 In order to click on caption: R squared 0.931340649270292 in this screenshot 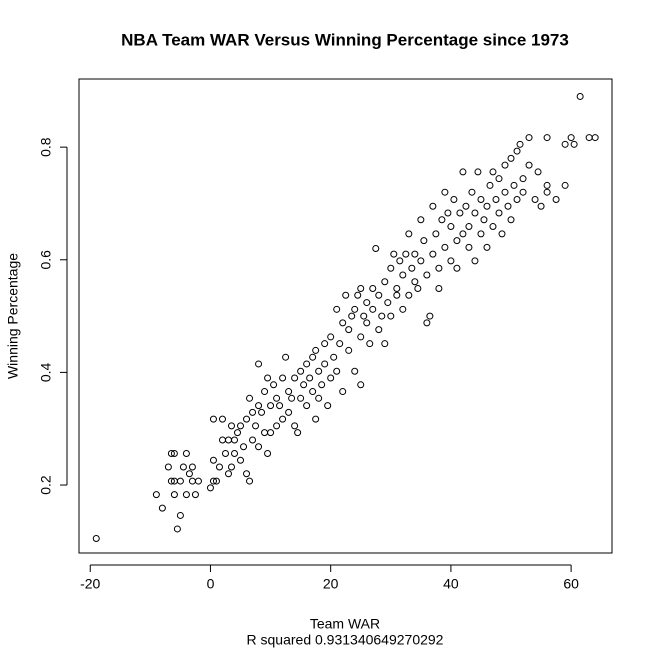, I will do `click(345, 640)`.